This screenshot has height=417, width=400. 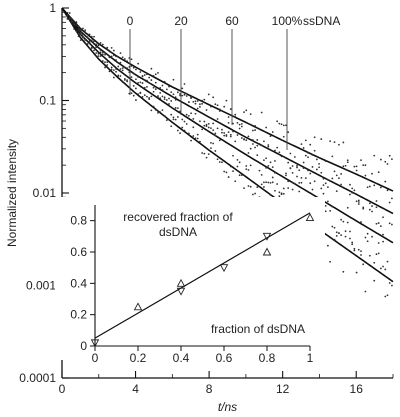 What do you see at coordinates (12, 193) in the screenshot?
I see `y-axis-label: Normalized intensity` at bounding box center [12, 193].